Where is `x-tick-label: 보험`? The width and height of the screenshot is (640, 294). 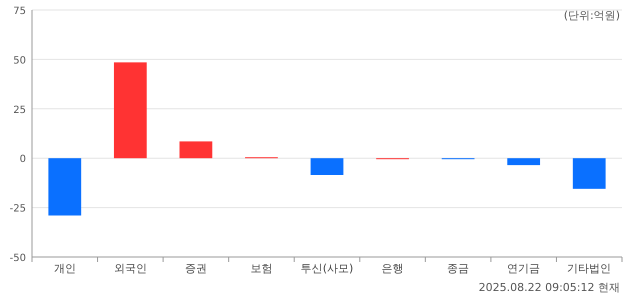 x-tick-label: 보험 is located at coordinates (261, 268).